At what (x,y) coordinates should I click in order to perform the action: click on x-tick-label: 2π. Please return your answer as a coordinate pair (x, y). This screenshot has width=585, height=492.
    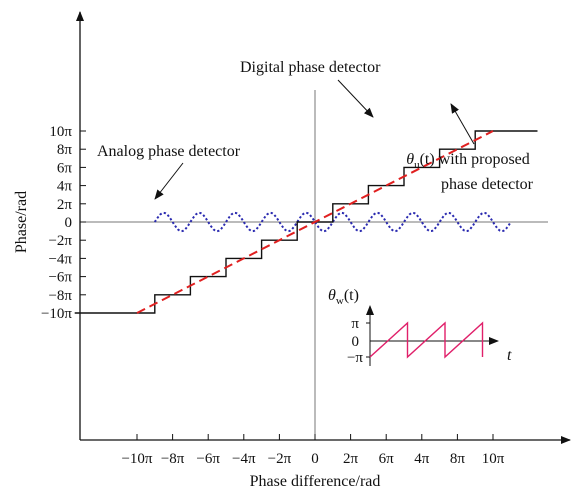
    Looking at the image, I should click on (351, 459).